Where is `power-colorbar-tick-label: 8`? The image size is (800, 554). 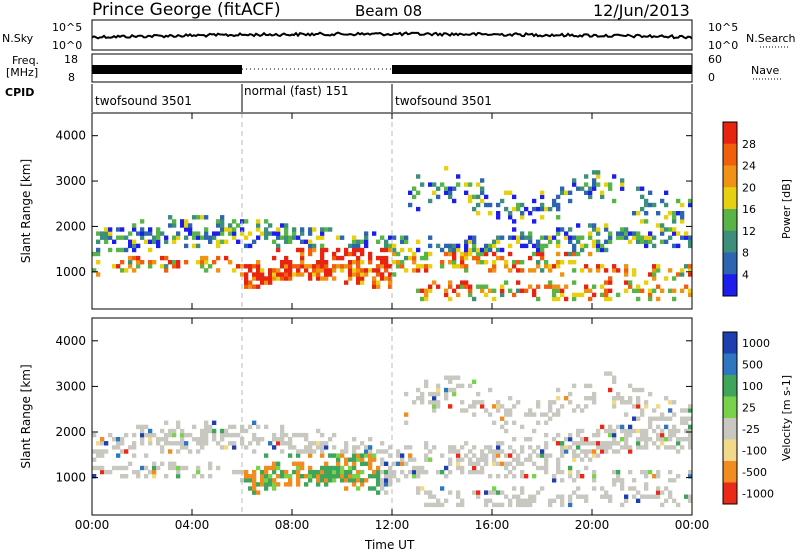 power-colorbar-tick-label: 8 is located at coordinates (745, 253).